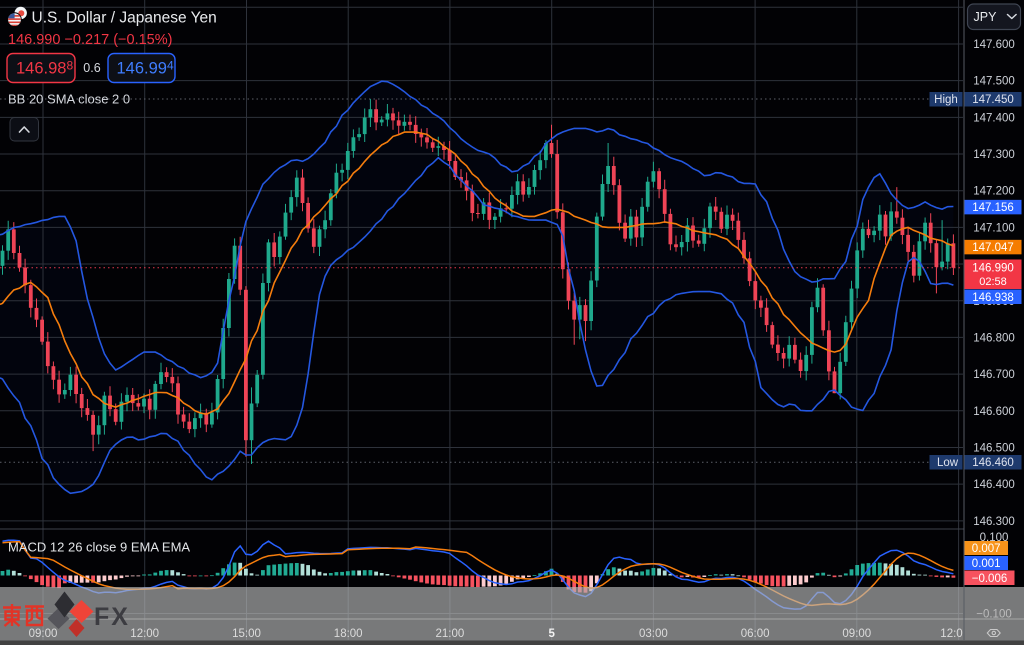 This screenshot has width=1024, height=645. What do you see at coordinates (112, 617) in the screenshot?
I see `svg-text: FX` at bounding box center [112, 617].